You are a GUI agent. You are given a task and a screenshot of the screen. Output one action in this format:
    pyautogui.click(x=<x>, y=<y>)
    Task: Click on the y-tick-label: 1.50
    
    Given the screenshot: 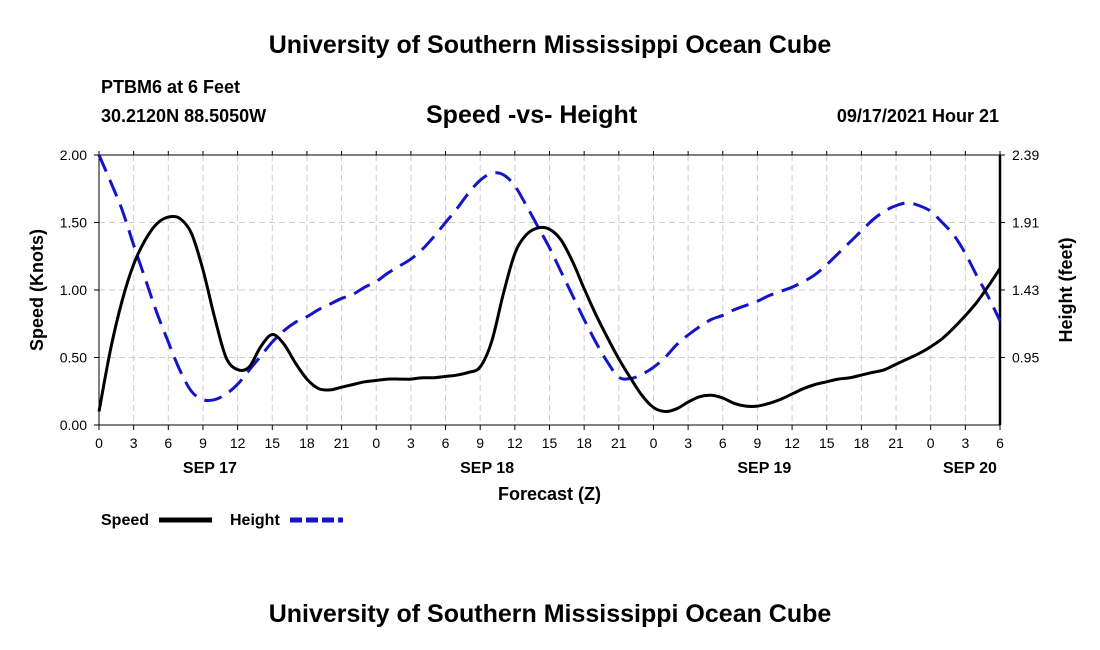 What is the action you would take?
    pyautogui.click(x=73, y=223)
    